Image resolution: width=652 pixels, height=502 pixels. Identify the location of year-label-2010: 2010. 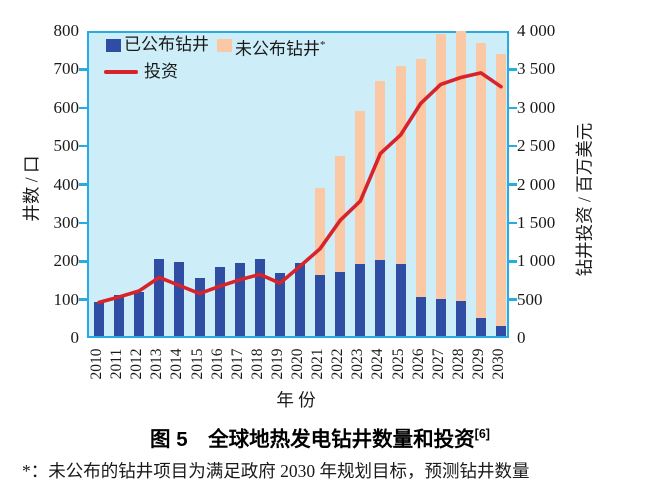
(96, 364).